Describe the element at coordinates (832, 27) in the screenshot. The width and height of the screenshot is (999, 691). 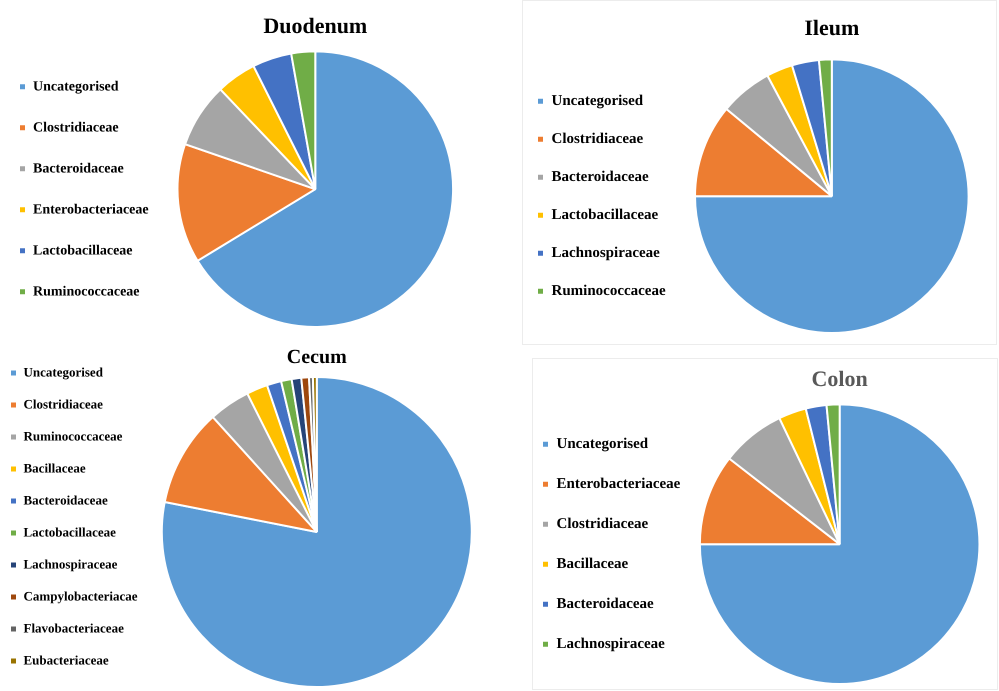
I see `chart-title: Ileum` at that location.